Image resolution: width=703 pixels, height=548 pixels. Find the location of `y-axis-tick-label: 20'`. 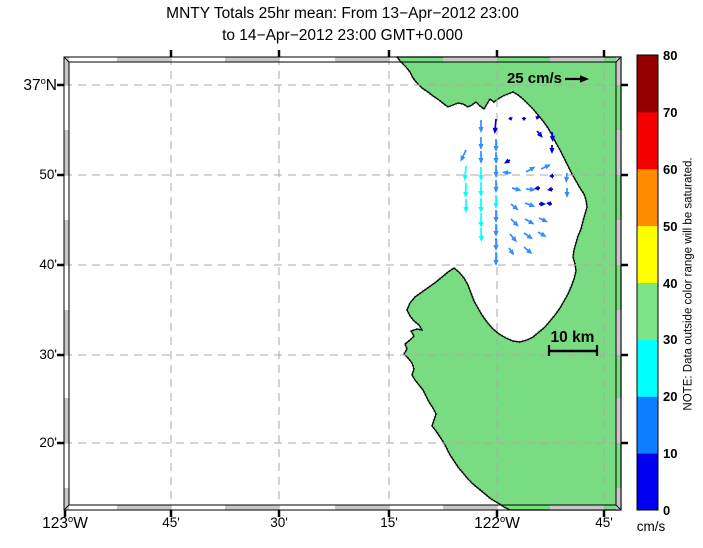

y-axis-tick-label: 20' is located at coordinates (48, 442).